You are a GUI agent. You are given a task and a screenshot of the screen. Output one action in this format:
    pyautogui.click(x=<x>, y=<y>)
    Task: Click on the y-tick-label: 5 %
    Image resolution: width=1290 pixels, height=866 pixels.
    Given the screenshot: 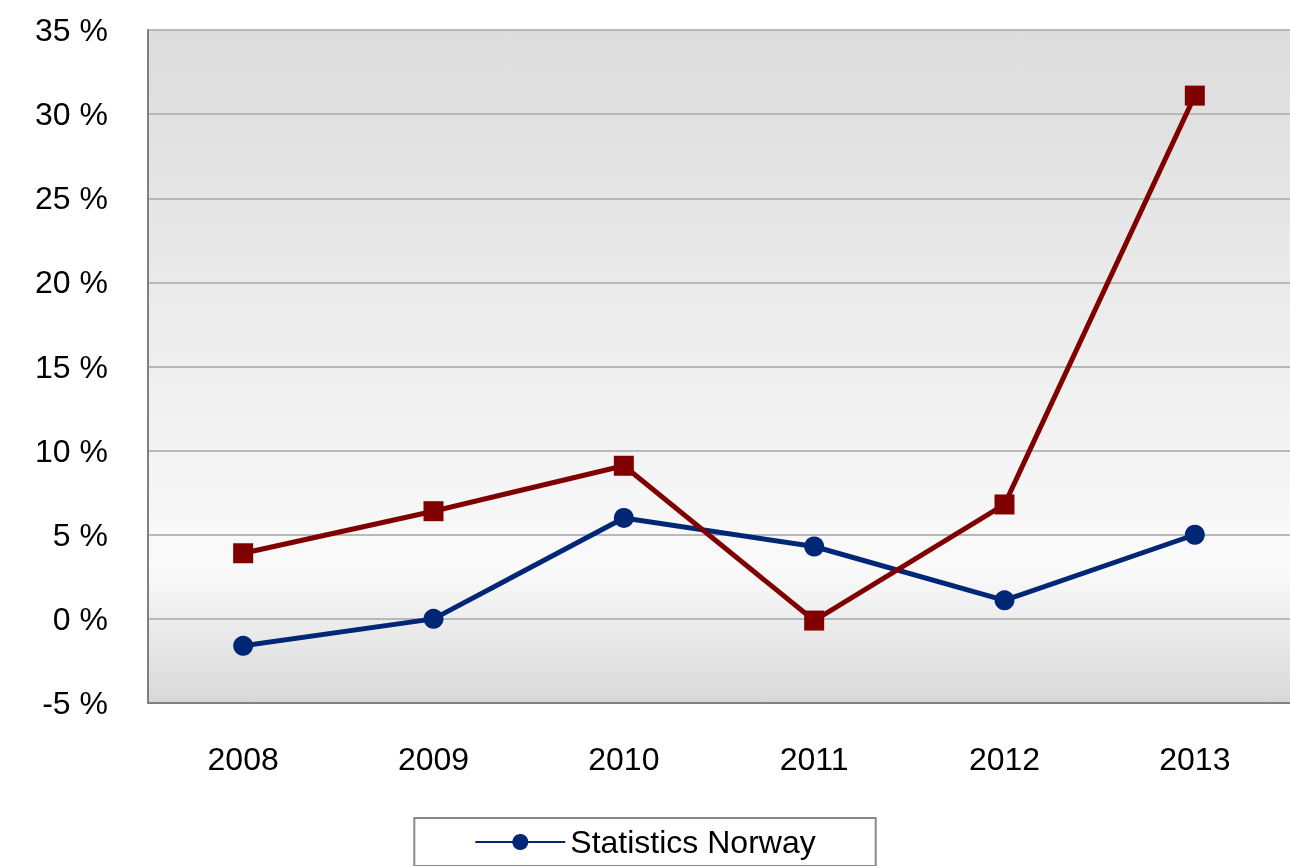 What is the action you would take?
    pyautogui.click(x=80, y=534)
    